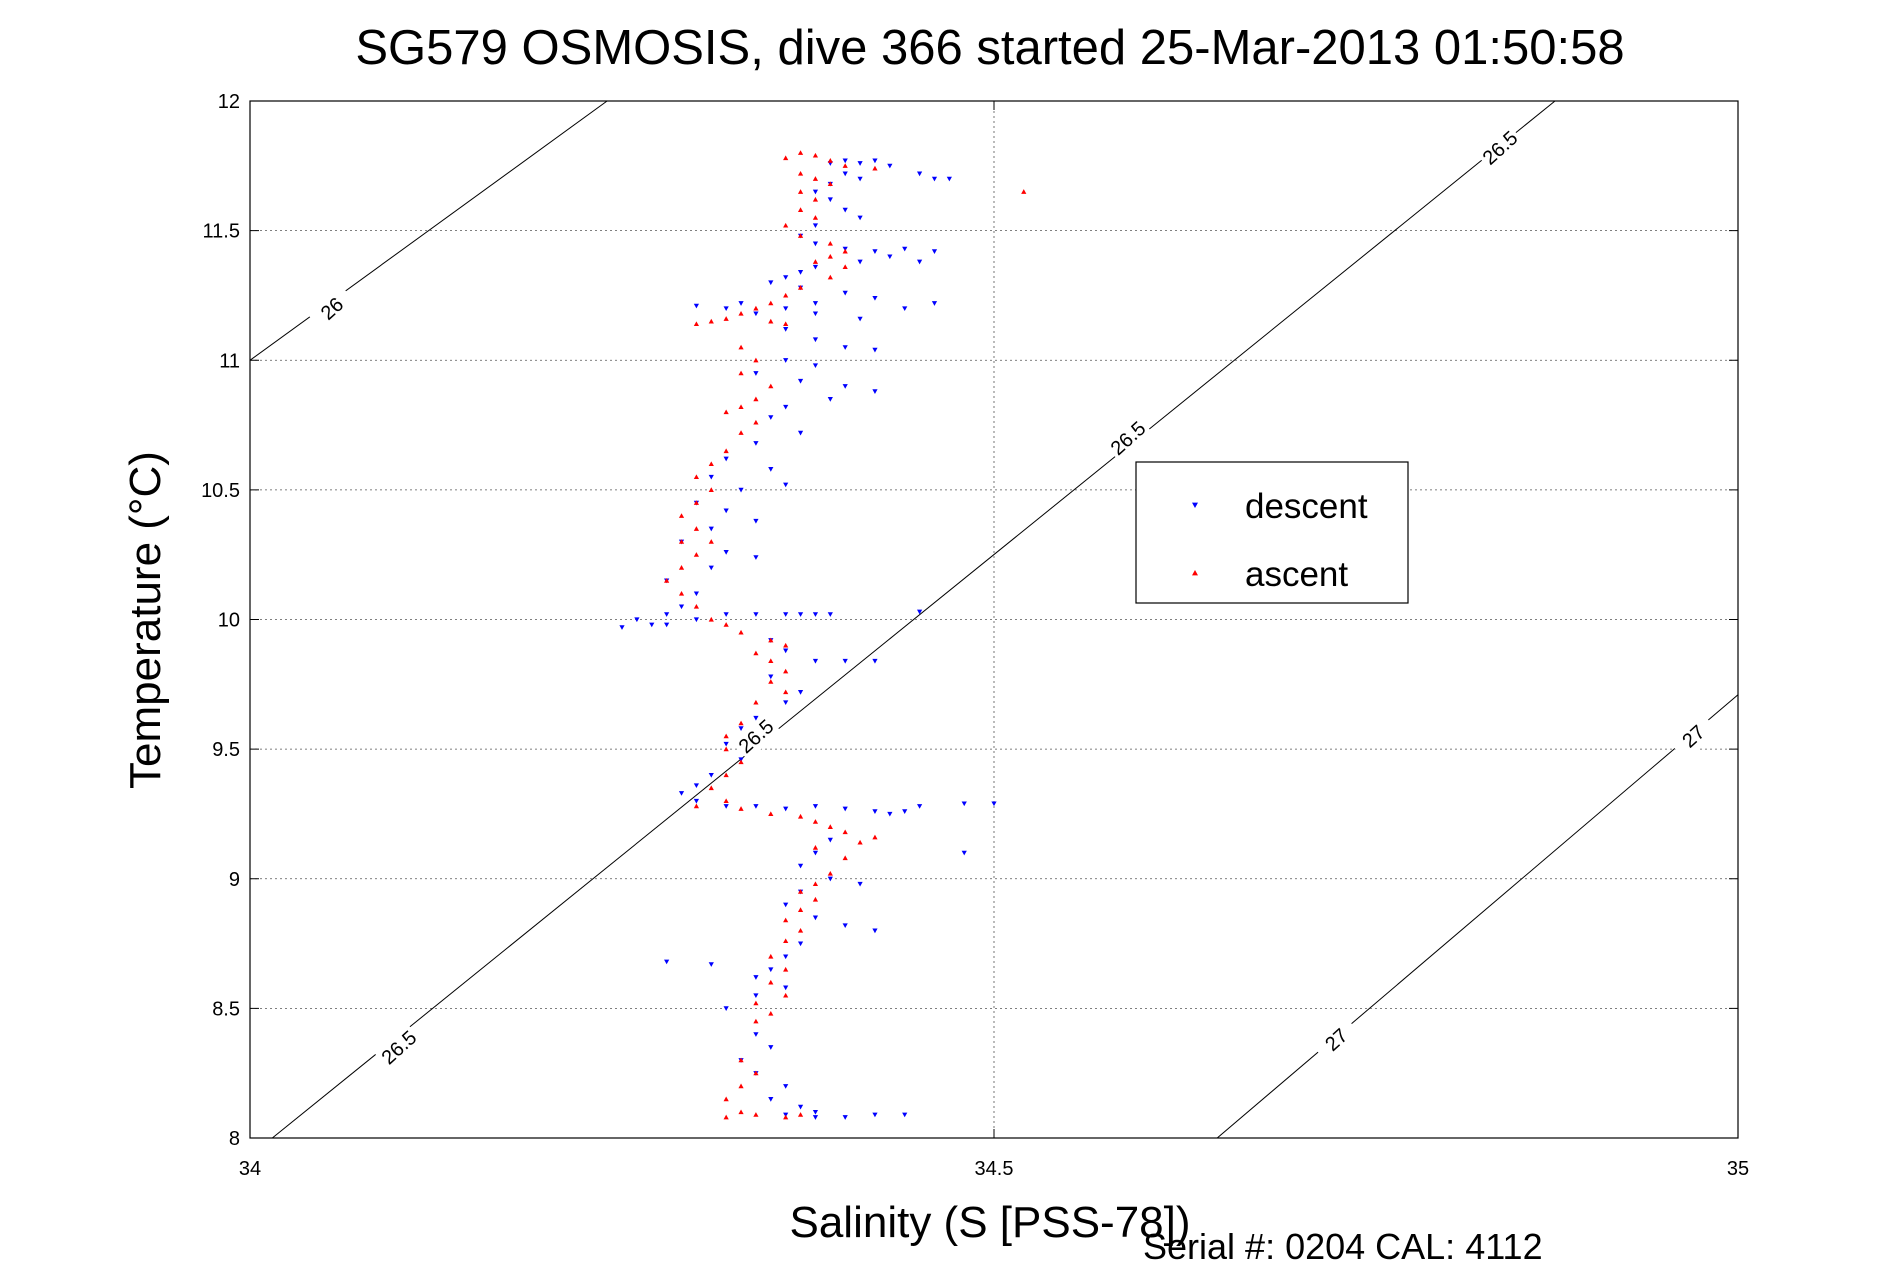 This screenshot has height=1262, width=1891. Describe the element at coordinates (234, 1139) in the screenshot. I see `y-tick-label: 8` at that location.